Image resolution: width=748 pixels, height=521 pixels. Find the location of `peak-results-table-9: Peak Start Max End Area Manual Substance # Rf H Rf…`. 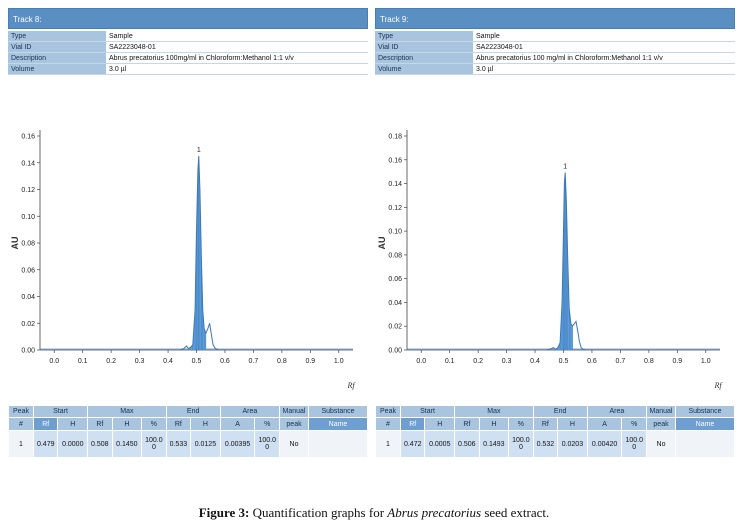

peak-results-table-9: Peak Start Max End Area Manual Substance # Rf H Rf… is located at coordinates (555, 431).